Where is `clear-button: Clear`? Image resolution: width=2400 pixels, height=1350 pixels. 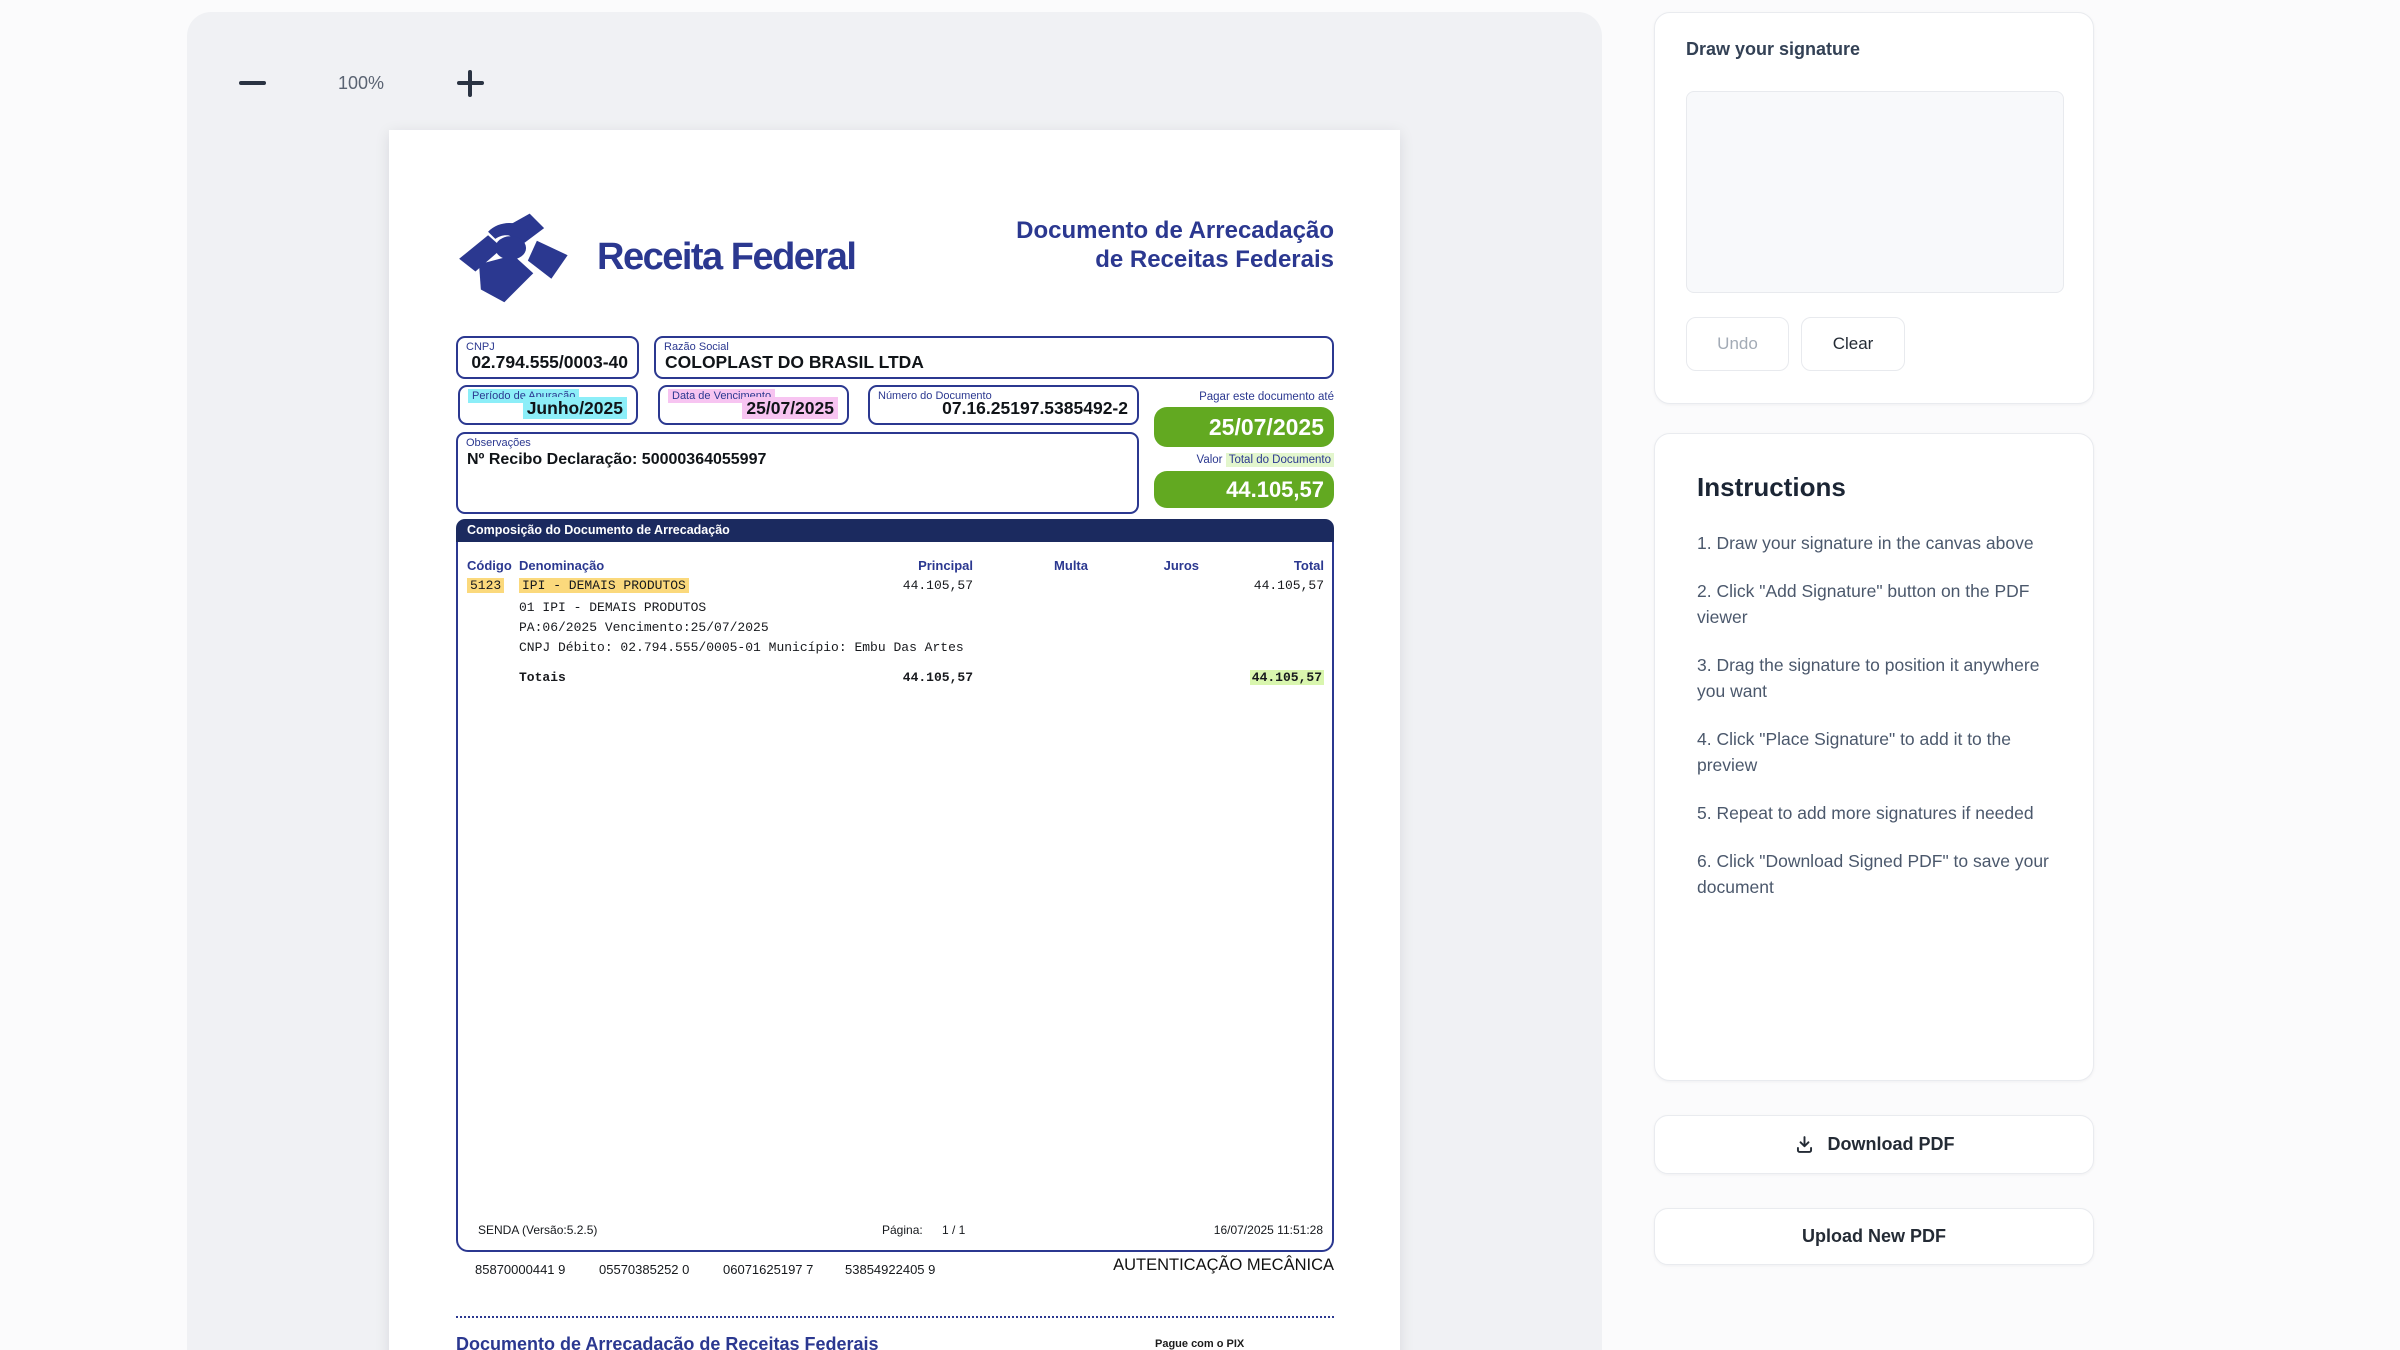 clear-button: Clear is located at coordinates (1853, 344).